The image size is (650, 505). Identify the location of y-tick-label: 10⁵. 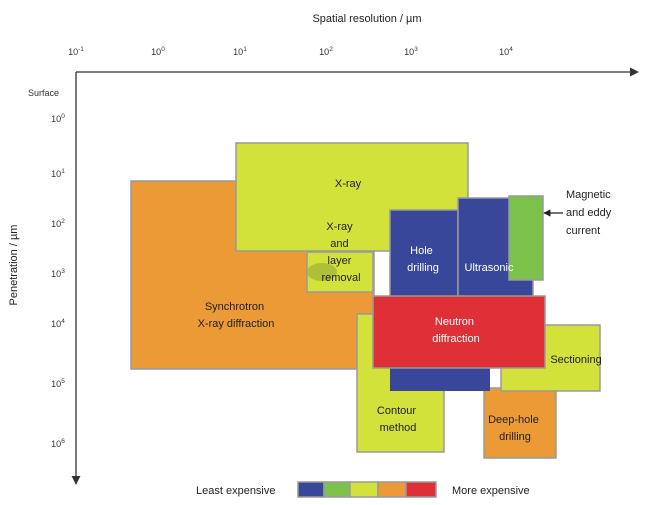
(58, 383).